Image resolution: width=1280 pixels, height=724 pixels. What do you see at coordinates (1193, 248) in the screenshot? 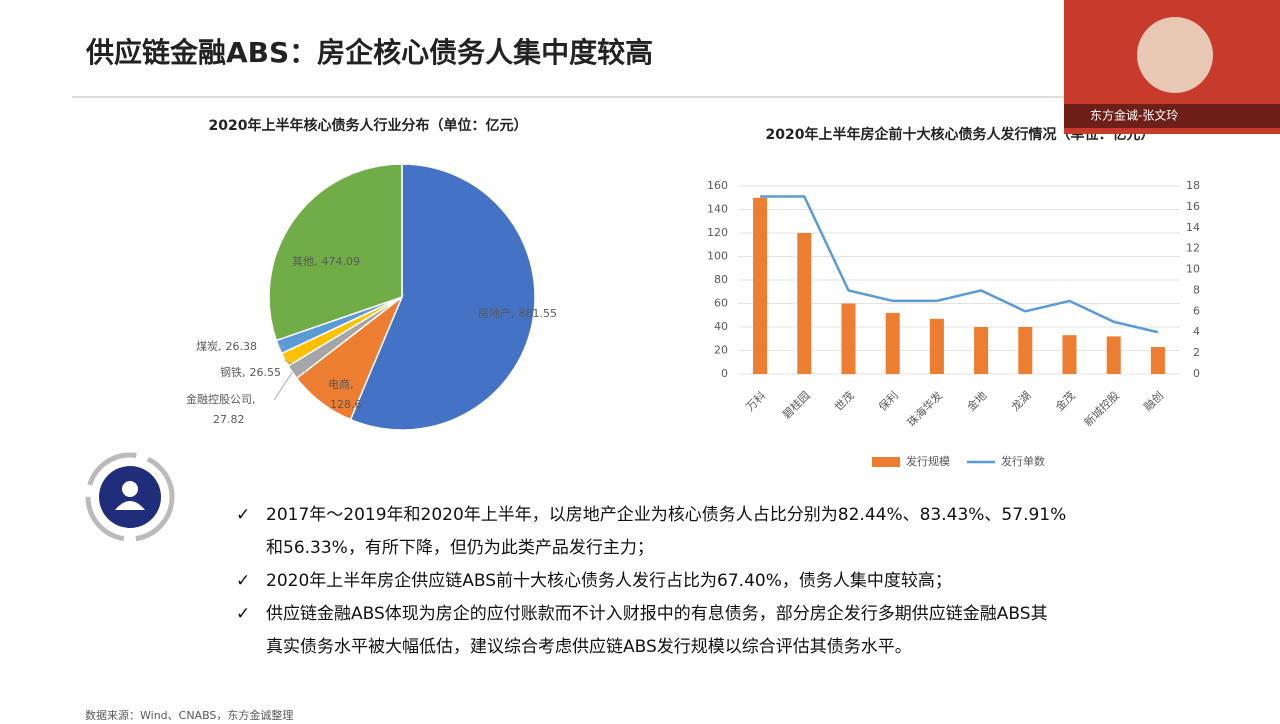
I see `y2-tick-label: 12` at bounding box center [1193, 248].